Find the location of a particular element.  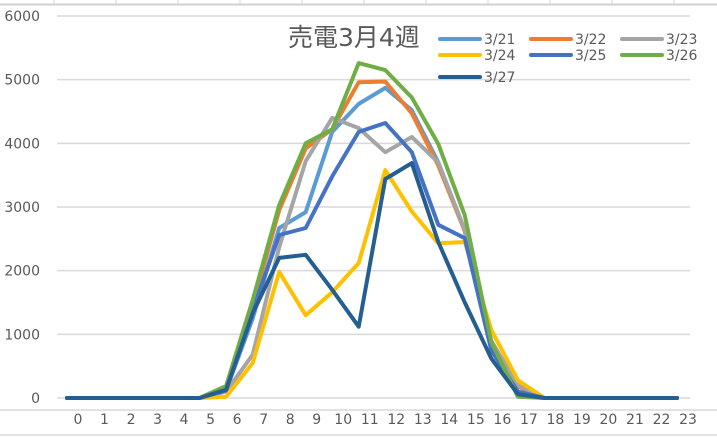

legend: 3/21 3/22 3/23 3/24 3/25 3/26 3/27 is located at coordinates (568, 59).